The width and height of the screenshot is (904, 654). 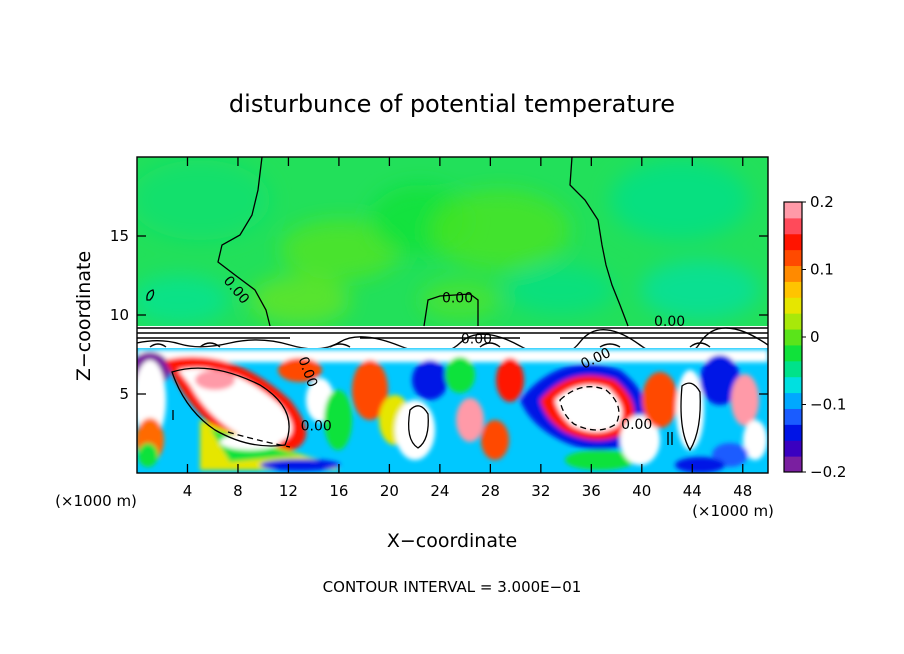 What do you see at coordinates (338, 491) in the screenshot?
I see `x-tick-label: 16` at bounding box center [338, 491].